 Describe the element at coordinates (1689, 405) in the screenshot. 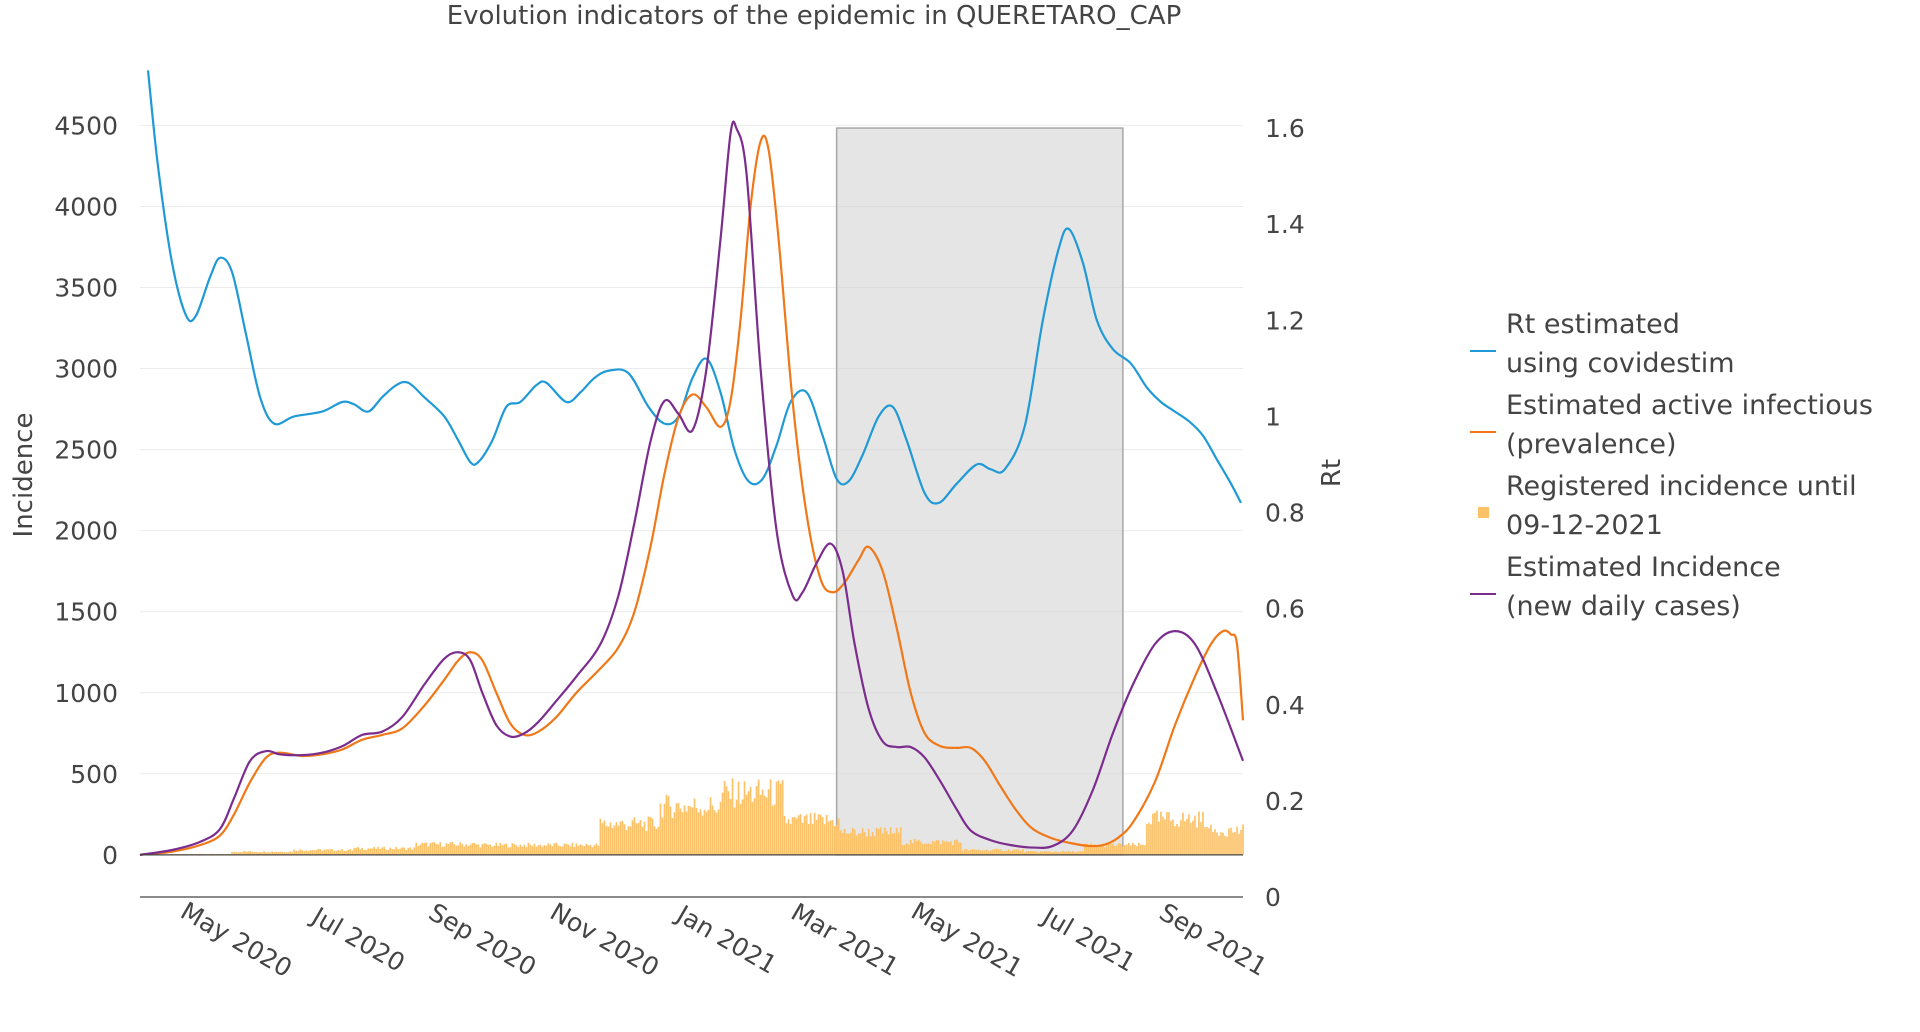

I see `legend-label: Estimated active infectious` at that location.